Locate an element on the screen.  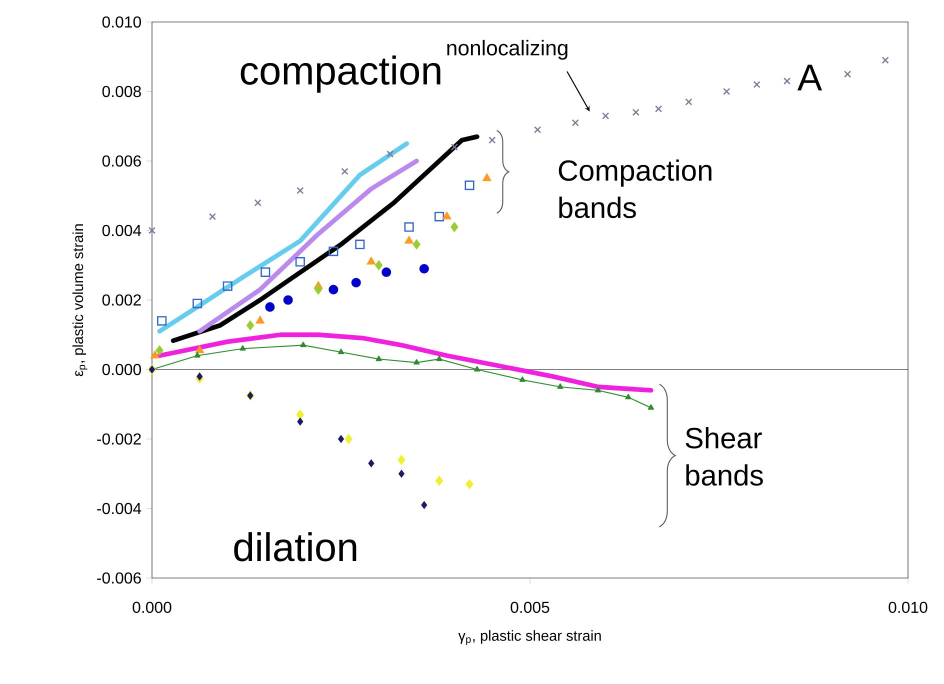
x-axis-title: γ$_{p}$, plastic shear strain is located at coordinates (529, 637).